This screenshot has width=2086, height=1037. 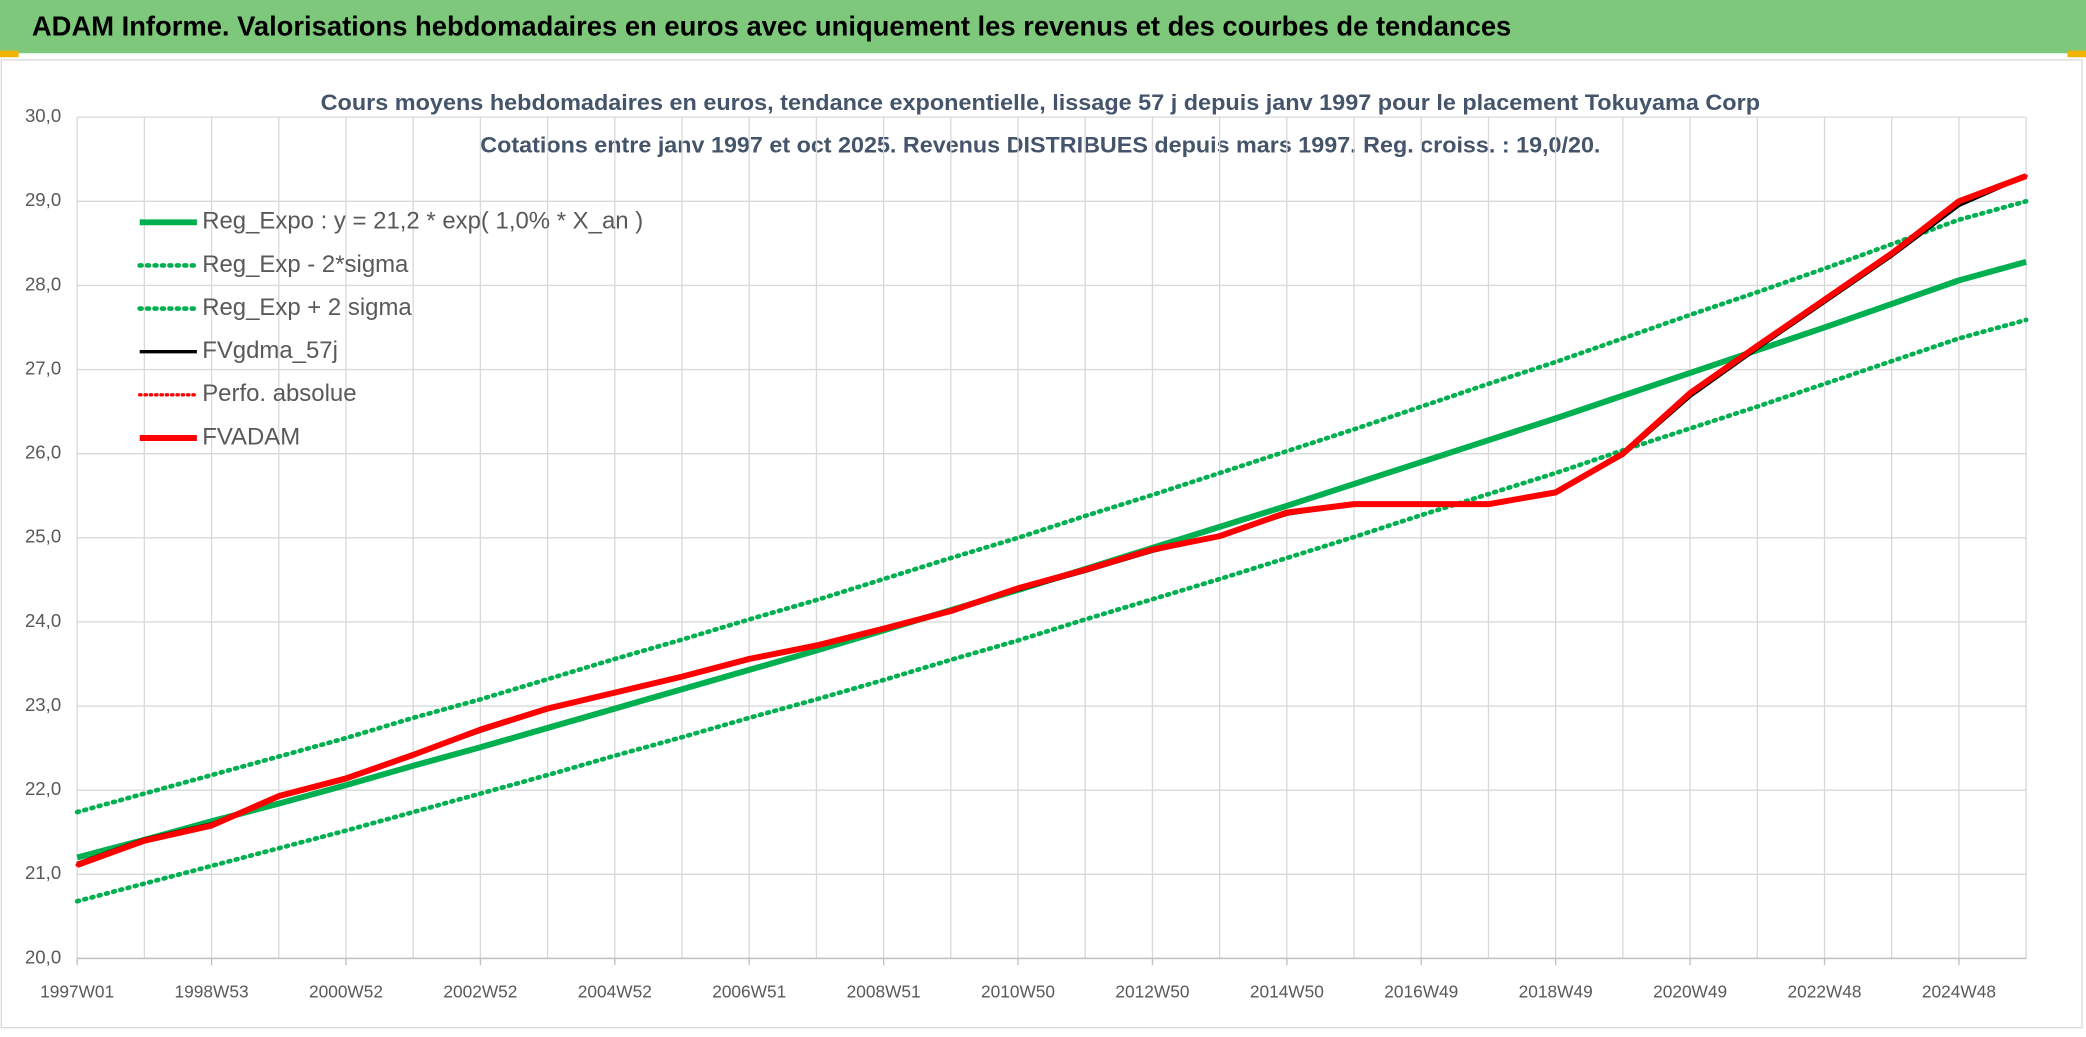 What do you see at coordinates (480, 992) in the screenshot?
I see `x-tick-label: 2002W52` at bounding box center [480, 992].